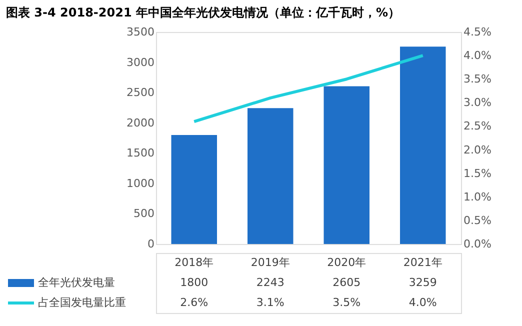 Image resolution: width=522 pixels, height=326 pixels. What do you see at coordinates (478, 149) in the screenshot?
I see `y2-tick-label: 2.0%` at bounding box center [478, 149].